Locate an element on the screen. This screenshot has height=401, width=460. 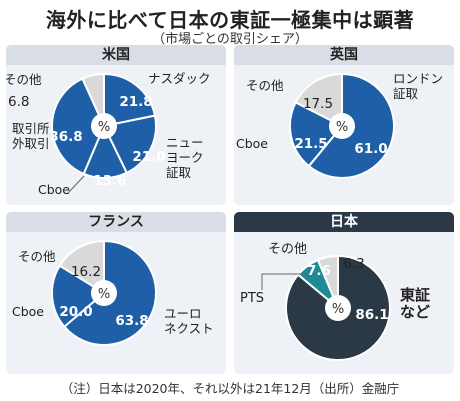
pie-category-label: ロンドン証取 is located at coordinates (418, 86).